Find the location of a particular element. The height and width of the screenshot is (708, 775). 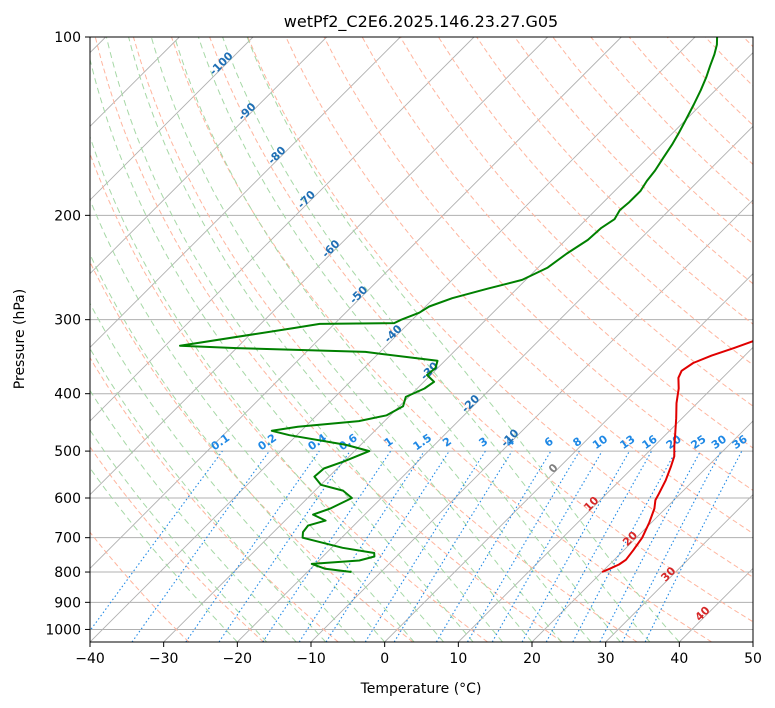

isotherm-label: 30 is located at coordinates (668, 574).